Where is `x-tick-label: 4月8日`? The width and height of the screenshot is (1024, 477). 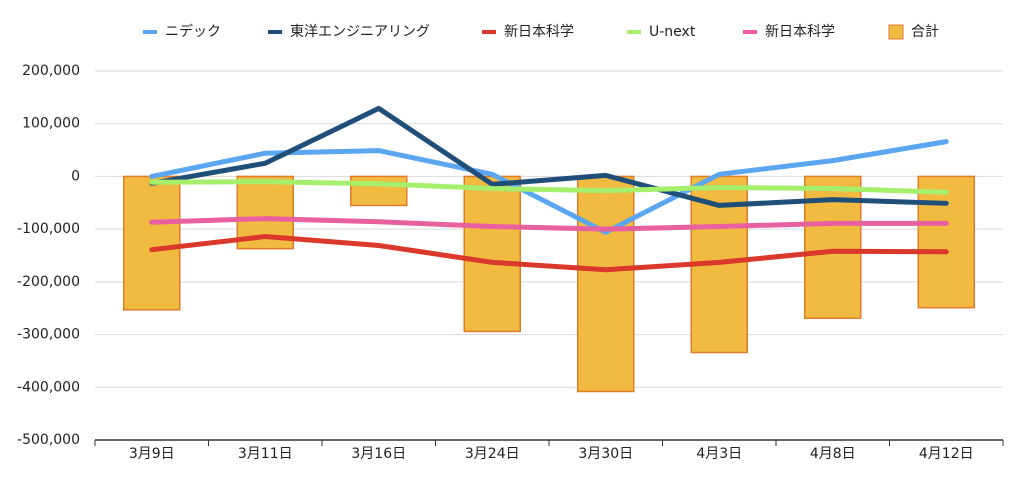 x-tick-label: 4月8日 is located at coordinates (833, 454).